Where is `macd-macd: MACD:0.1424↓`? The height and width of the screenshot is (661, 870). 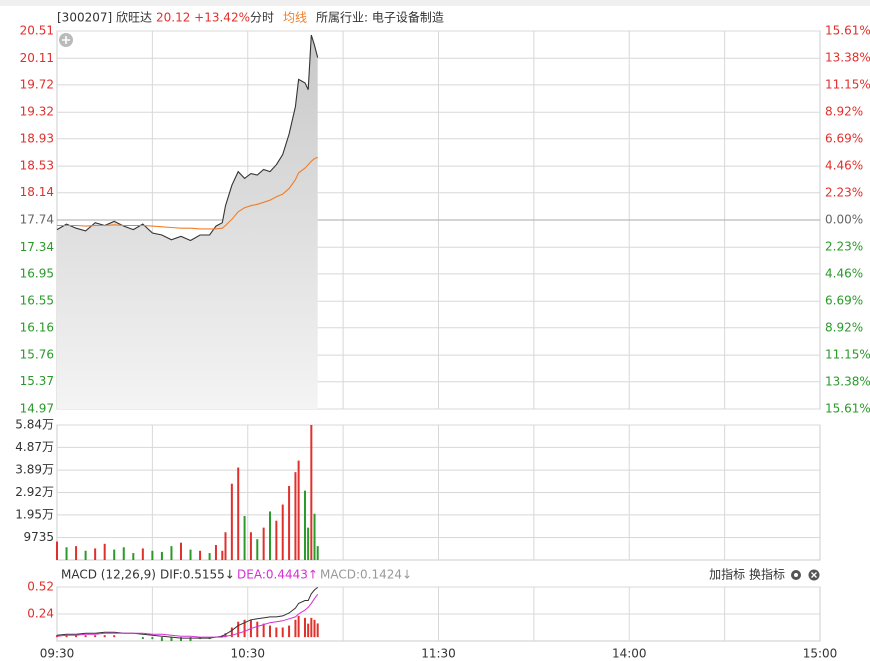
macd-macd: MACD:0.1424↓ is located at coordinates (366, 575).